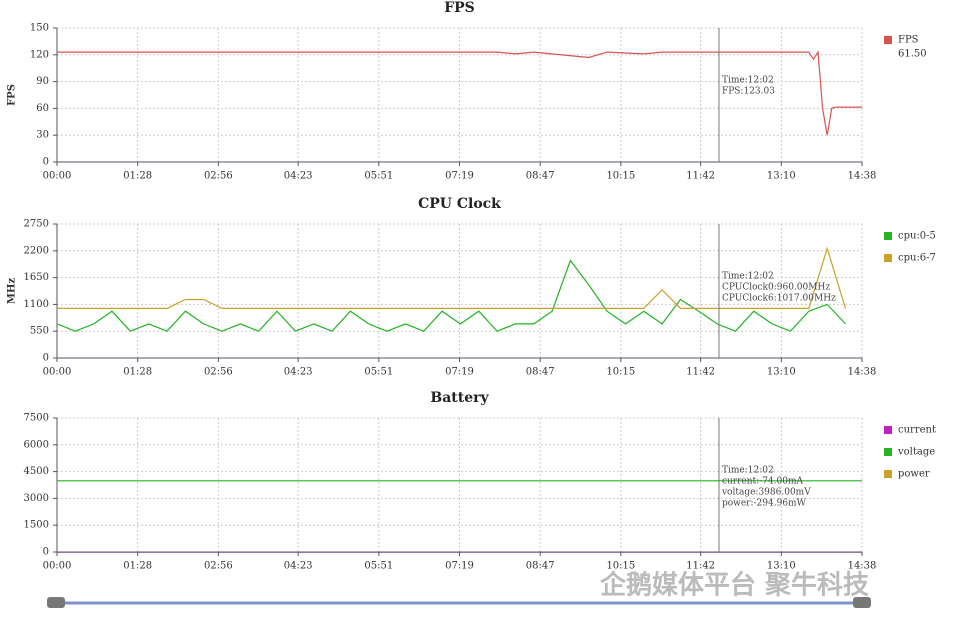 Image resolution: width=960 pixels, height=620 pixels. I want to click on y-tick-label: 1500, so click(36, 525).